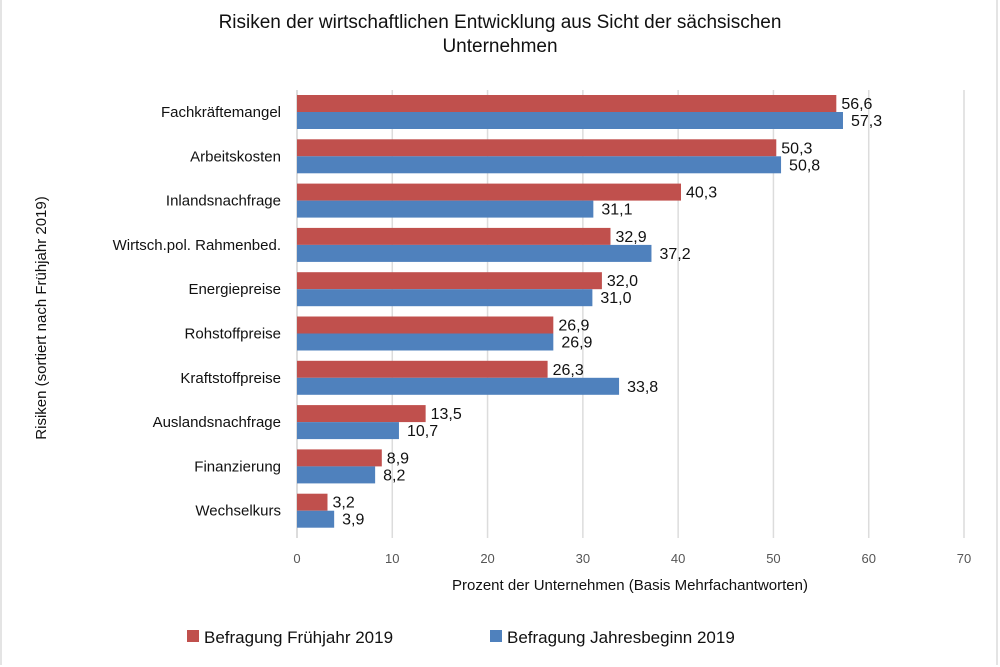 The width and height of the screenshot is (1000, 667). Describe the element at coordinates (500, 46) in the screenshot. I see `chart-title-line-2: Unternehmen` at that location.